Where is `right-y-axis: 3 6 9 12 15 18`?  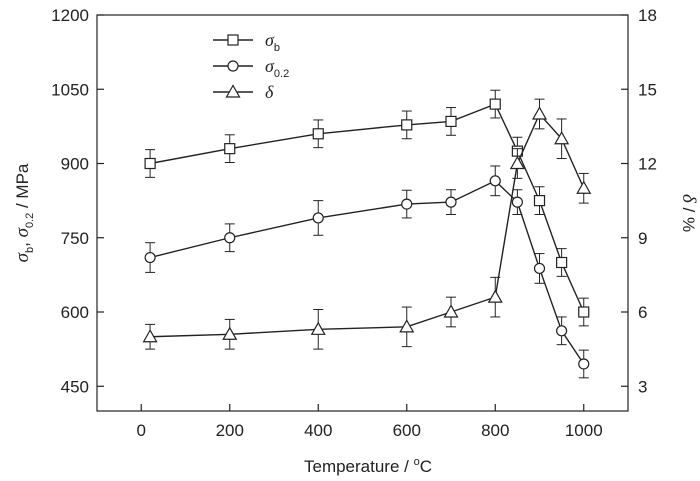
right-y-axis: 3 6 9 12 15 18 is located at coordinates (639, 201).